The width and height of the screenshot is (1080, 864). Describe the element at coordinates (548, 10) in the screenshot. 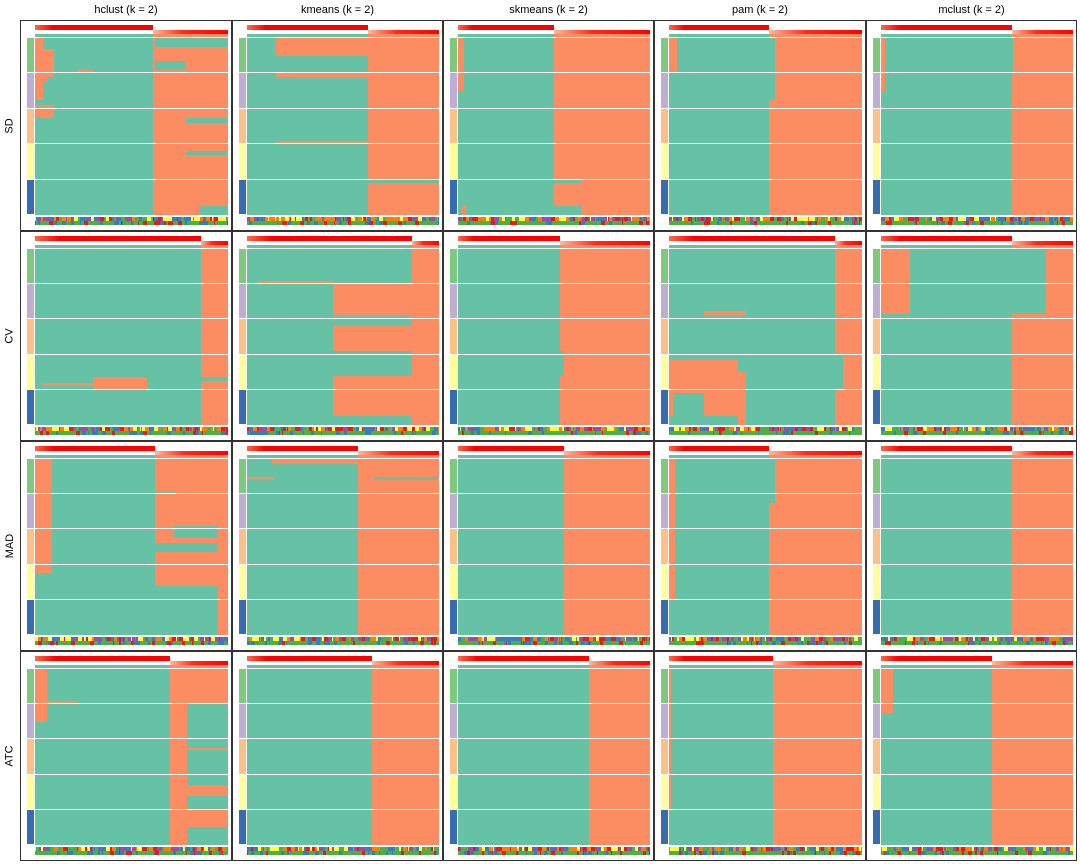

I see `column-title: skmeans (k = 2)` at that location.